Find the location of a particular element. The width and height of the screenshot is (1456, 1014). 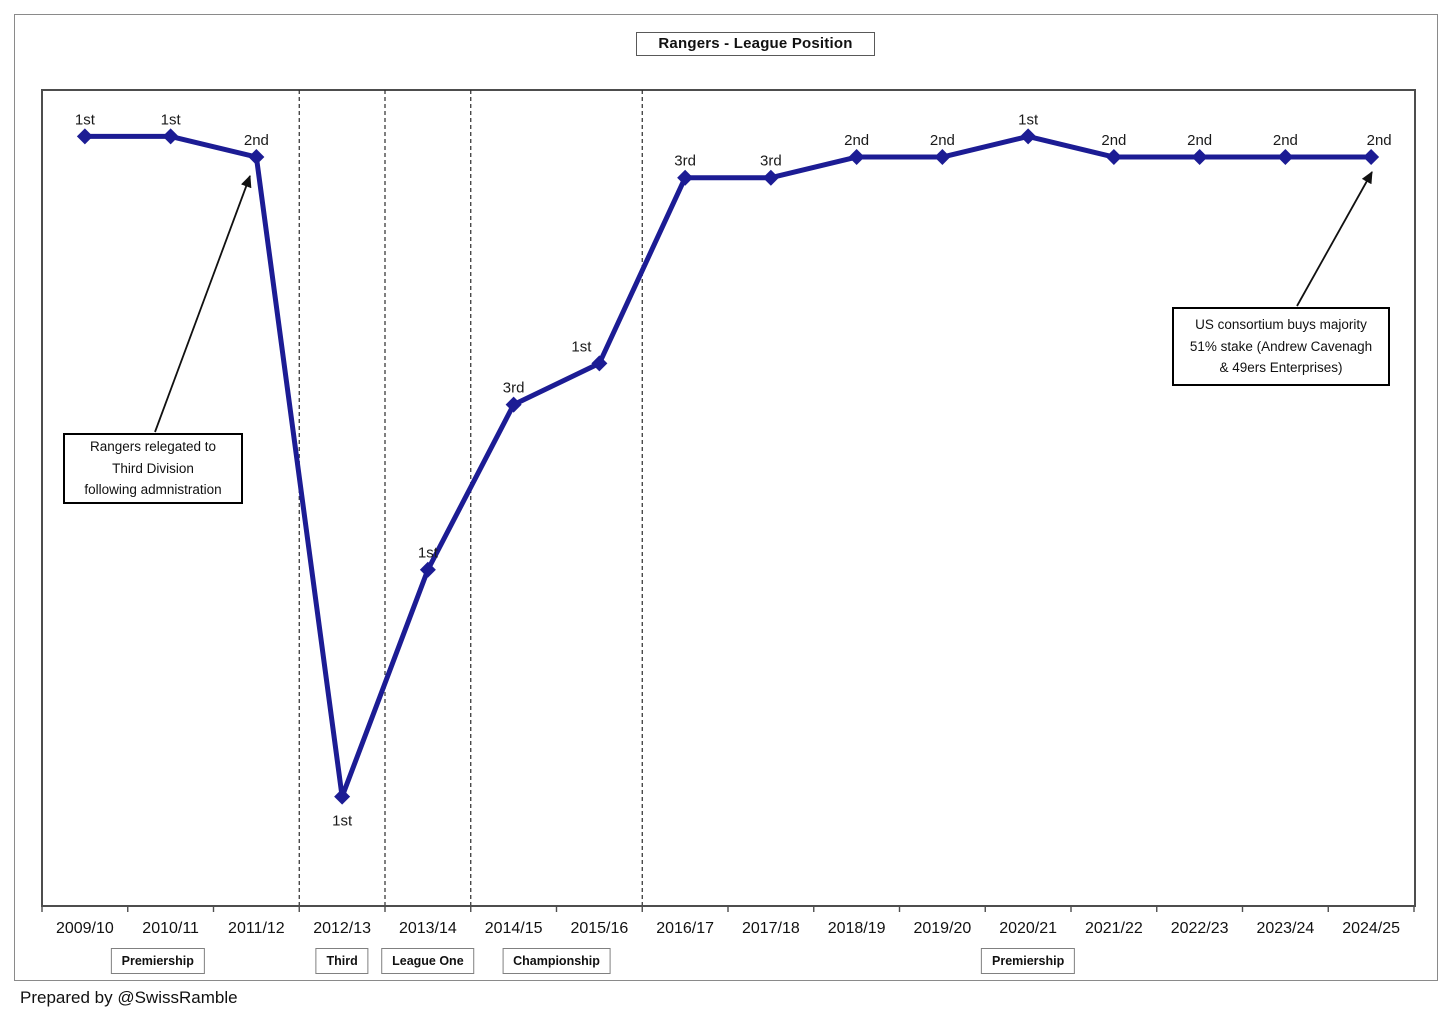

division-box: League One is located at coordinates (428, 961).